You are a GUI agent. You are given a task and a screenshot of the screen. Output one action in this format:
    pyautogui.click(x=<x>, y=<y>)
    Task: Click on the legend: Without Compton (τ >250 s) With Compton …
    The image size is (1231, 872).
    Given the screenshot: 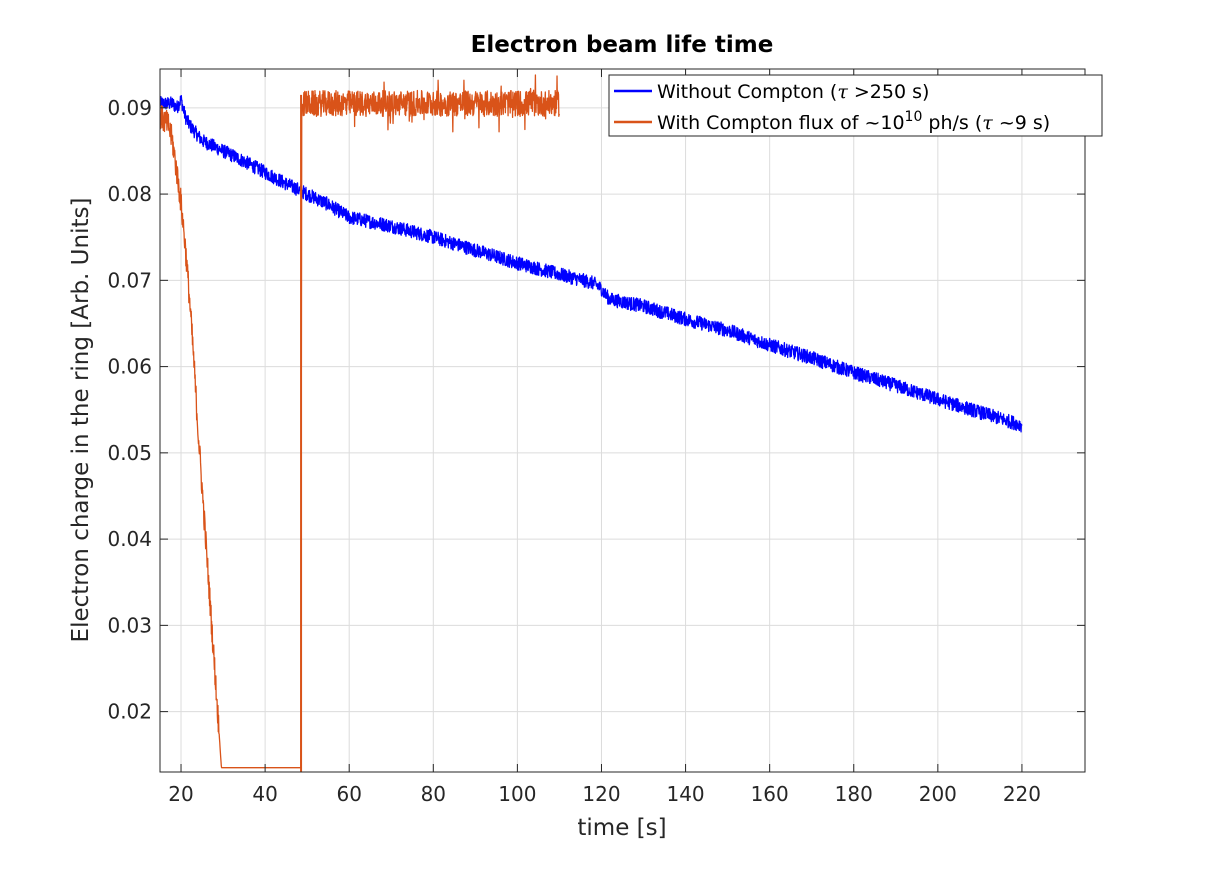 What is the action you would take?
    pyautogui.click(x=855, y=105)
    